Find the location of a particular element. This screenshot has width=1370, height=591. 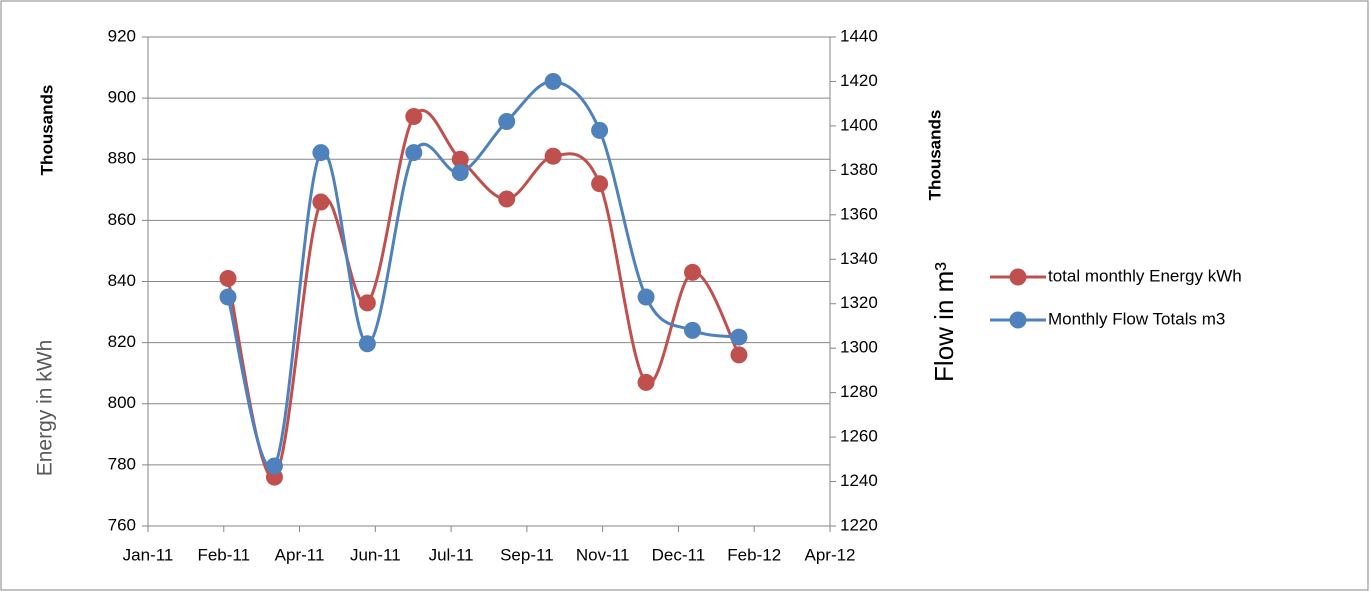

y2-tick-label: 1400 is located at coordinates (859, 124).